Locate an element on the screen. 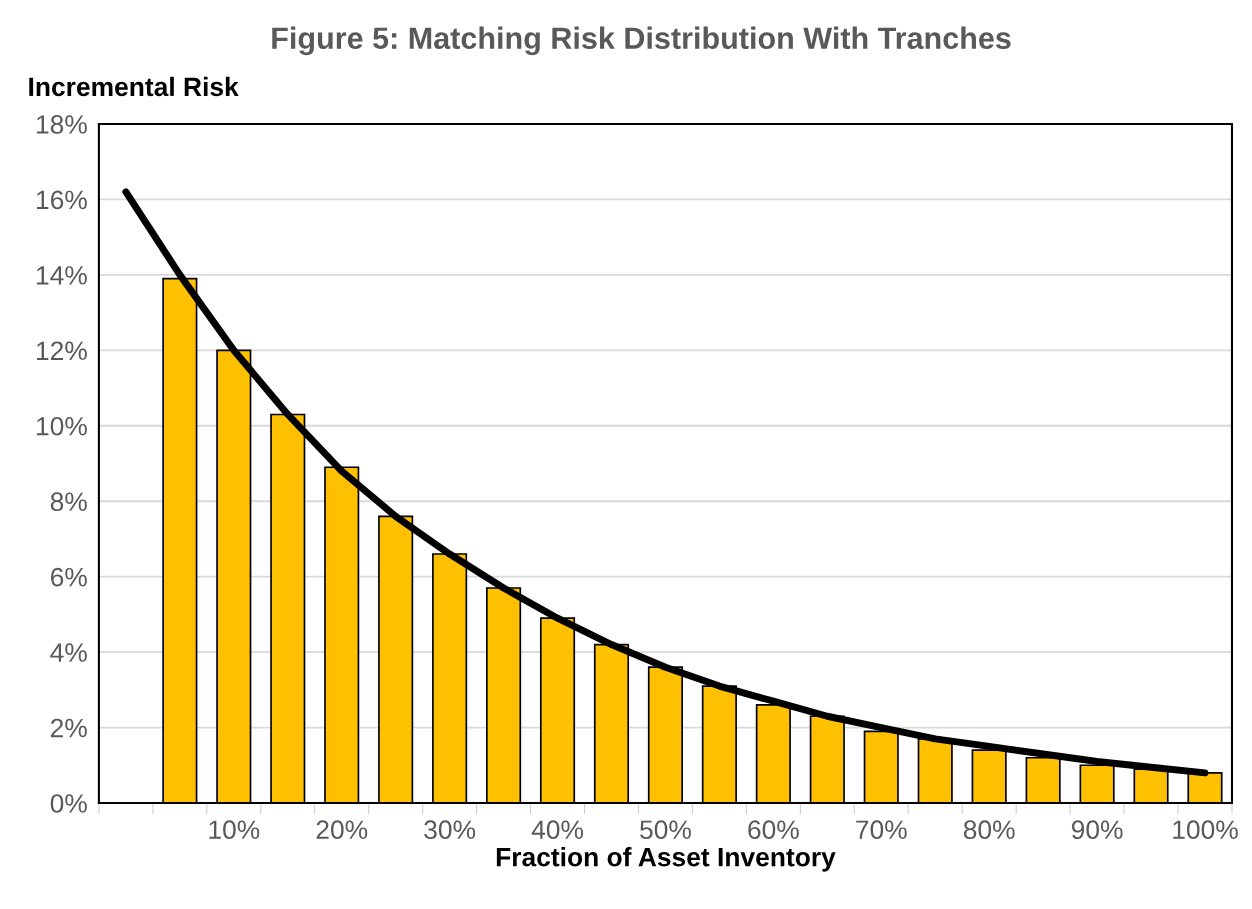 The height and width of the screenshot is (909, 1252). x-tick-label: 20% is located at coordinates (342, 830).